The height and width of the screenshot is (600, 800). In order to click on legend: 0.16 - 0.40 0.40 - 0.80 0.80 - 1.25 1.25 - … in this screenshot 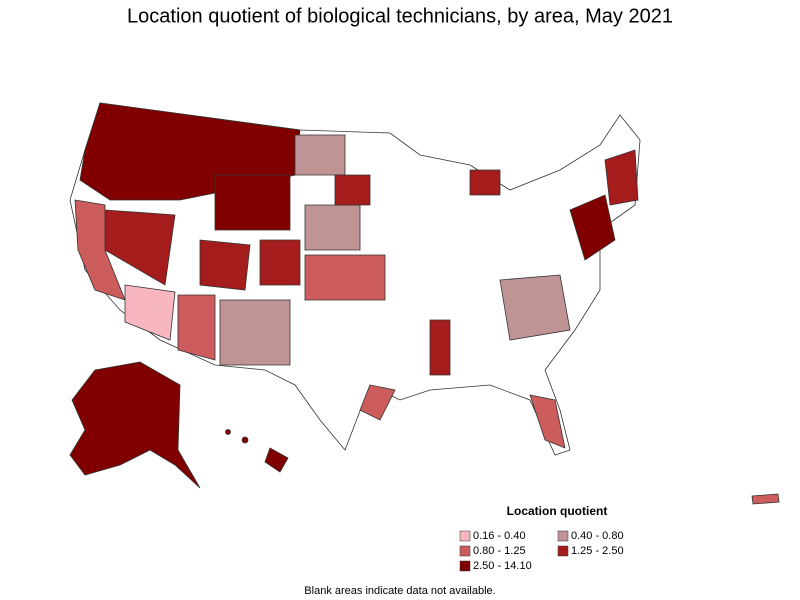, I will do `click(541, 551)`.